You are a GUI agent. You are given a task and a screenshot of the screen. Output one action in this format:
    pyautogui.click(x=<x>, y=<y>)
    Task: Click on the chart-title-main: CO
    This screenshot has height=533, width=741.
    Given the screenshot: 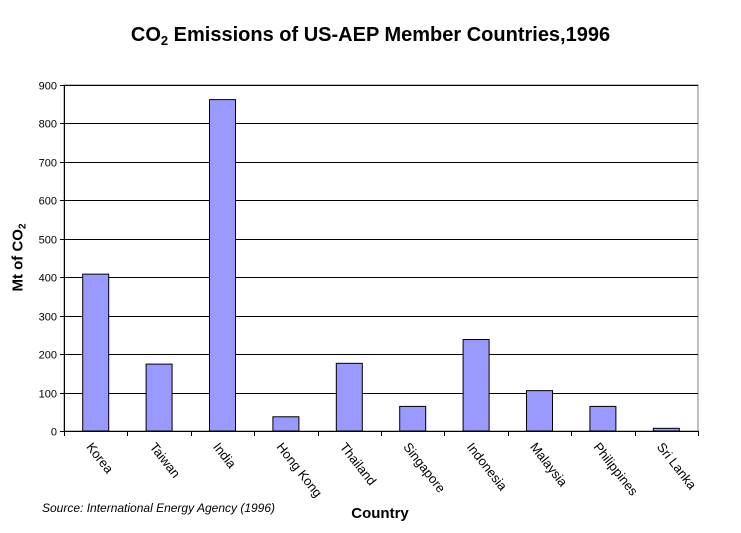 What is the action you would take?
    pyautogui.click(x=145, y=35)
    